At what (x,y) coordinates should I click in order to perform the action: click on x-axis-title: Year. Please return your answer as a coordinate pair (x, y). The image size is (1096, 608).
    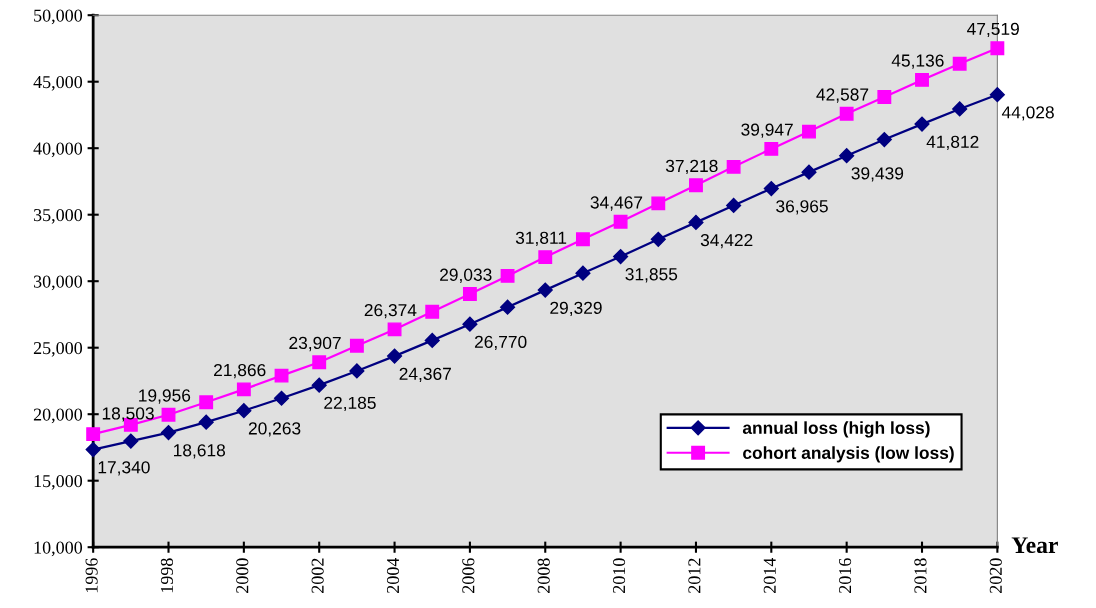
    Looking at the image, I should click on (1034, 545).